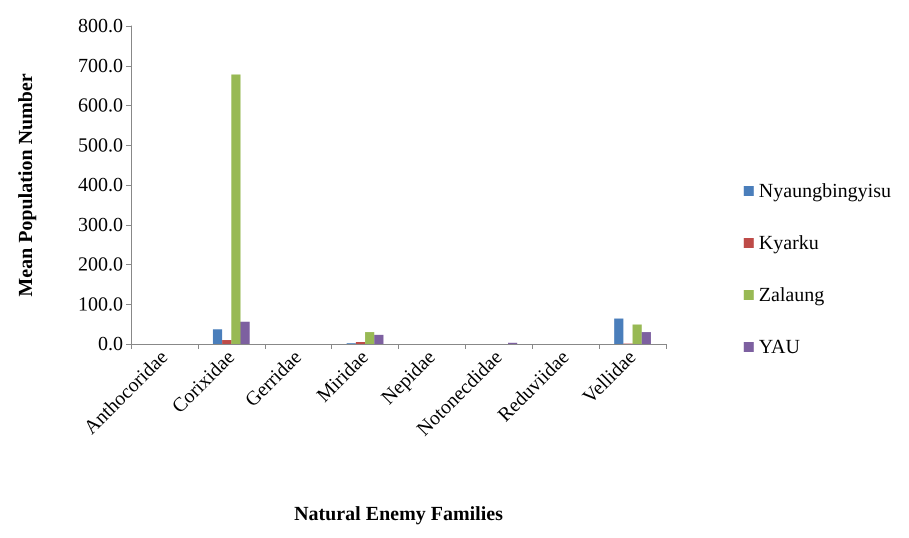 Image resolution: width=909 pixels, height=538 pixels. I want to click on legend-label: Kyarku, so click(788, 243).